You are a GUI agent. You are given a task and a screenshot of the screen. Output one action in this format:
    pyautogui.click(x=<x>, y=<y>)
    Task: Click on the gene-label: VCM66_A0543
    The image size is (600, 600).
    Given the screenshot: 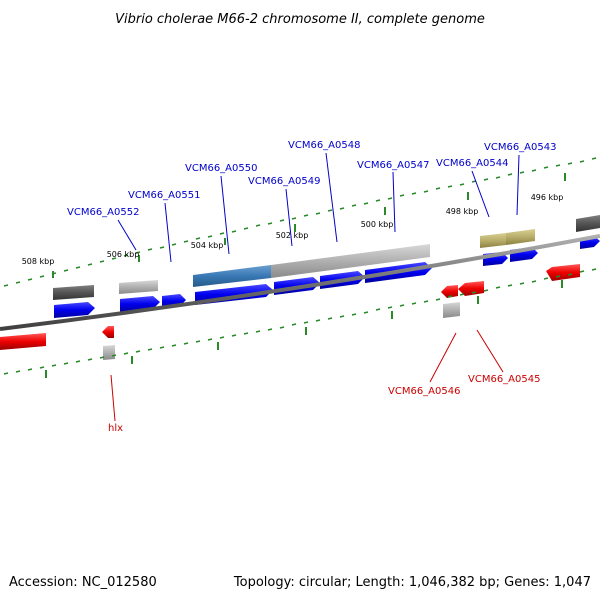 What is the action you would take?
    pyautogui.click(x=520, y=147)
    